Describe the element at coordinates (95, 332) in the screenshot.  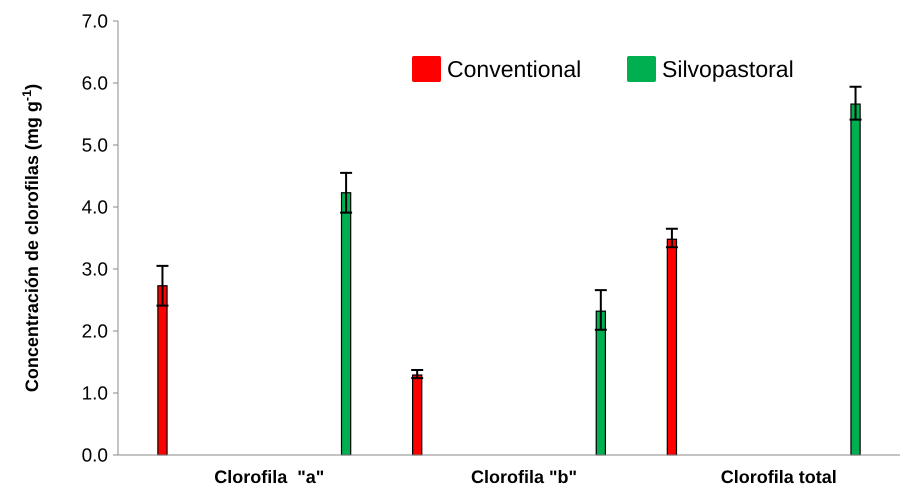
I see `y-tick-label: 2.0` at that location.